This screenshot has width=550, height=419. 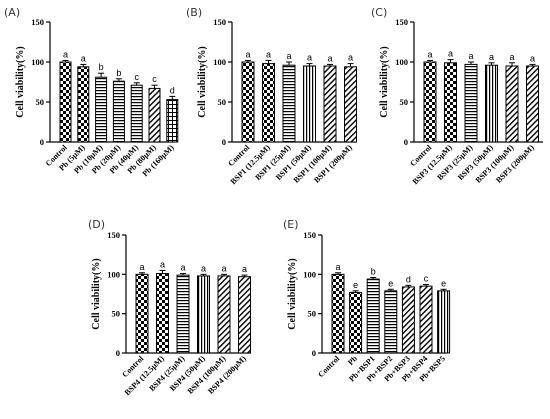 I want to click on panel-letter: (B), so click(x=194, y=12).